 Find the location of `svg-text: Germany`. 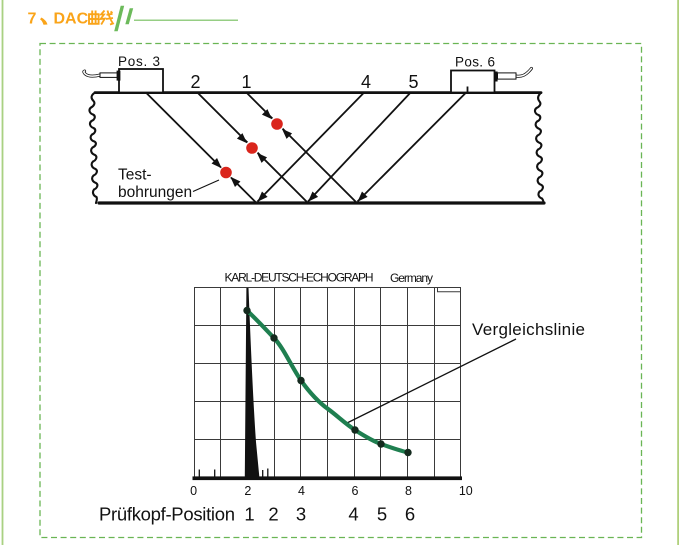

svg-text: Germany is located at coordinates (411, 278).